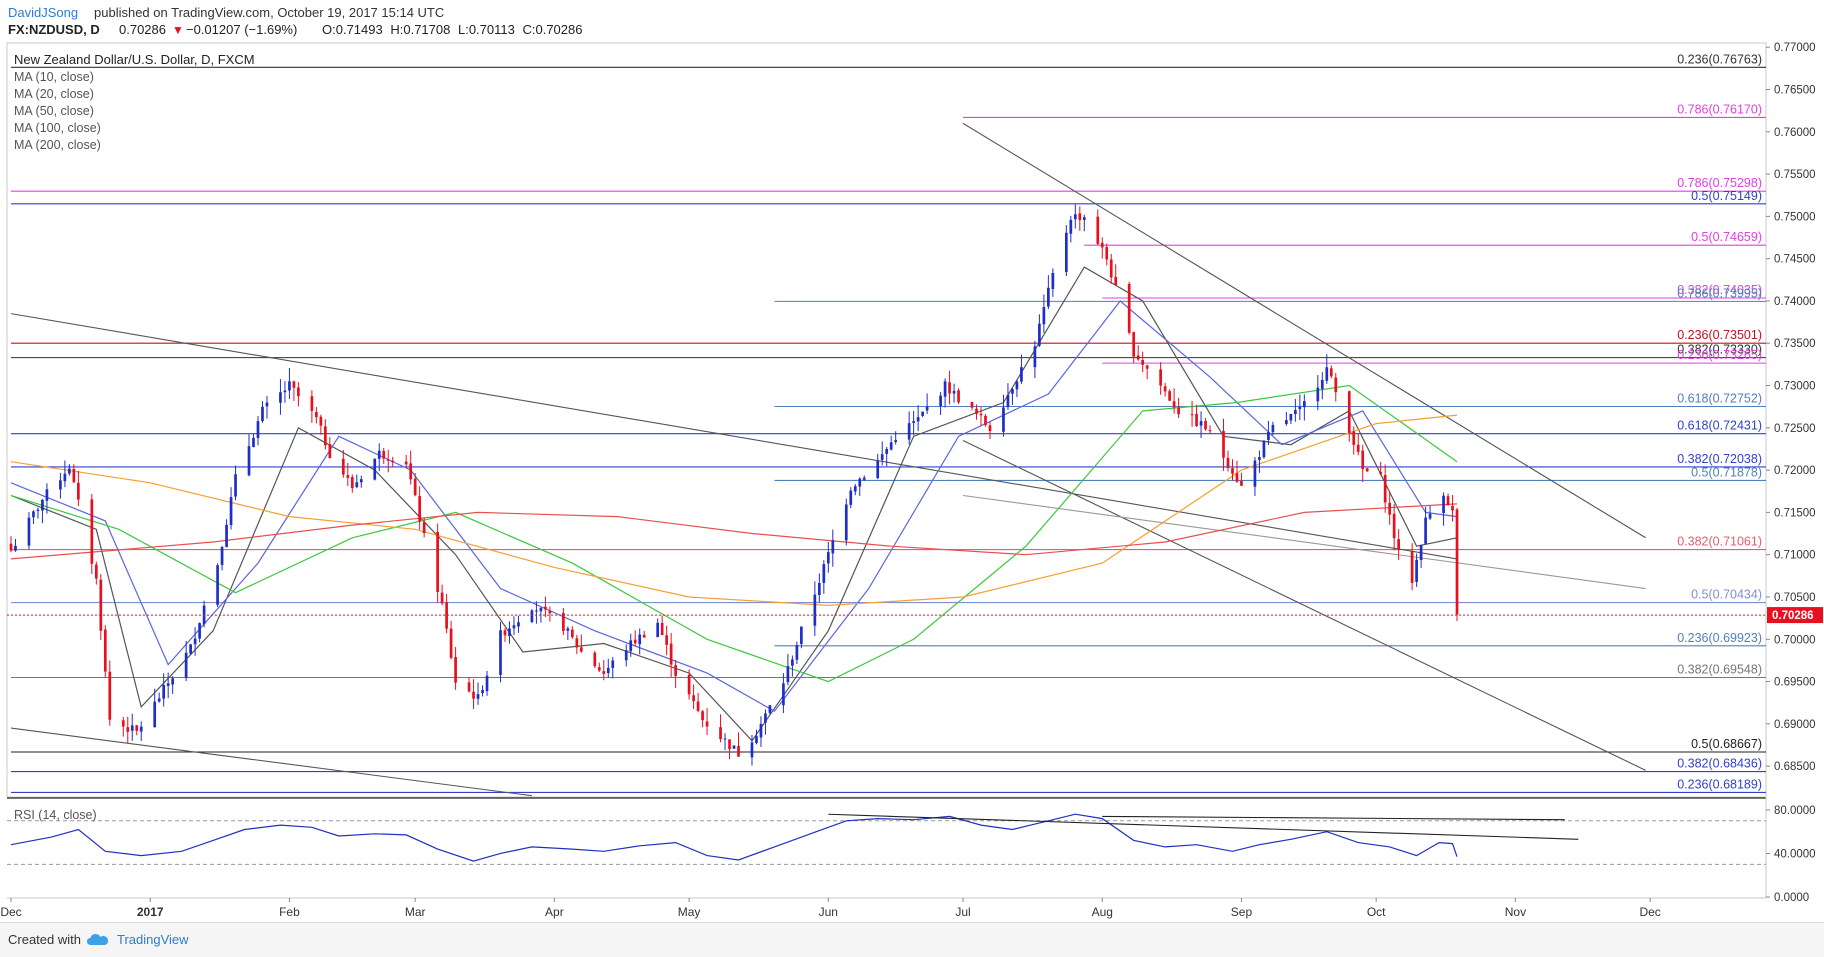 The width and height of the screenshot is (1824, 957). Describe the element at coordinates (57, 145) in the screenshot. I see `legend-ma-200: MA (200, close)` at that location.